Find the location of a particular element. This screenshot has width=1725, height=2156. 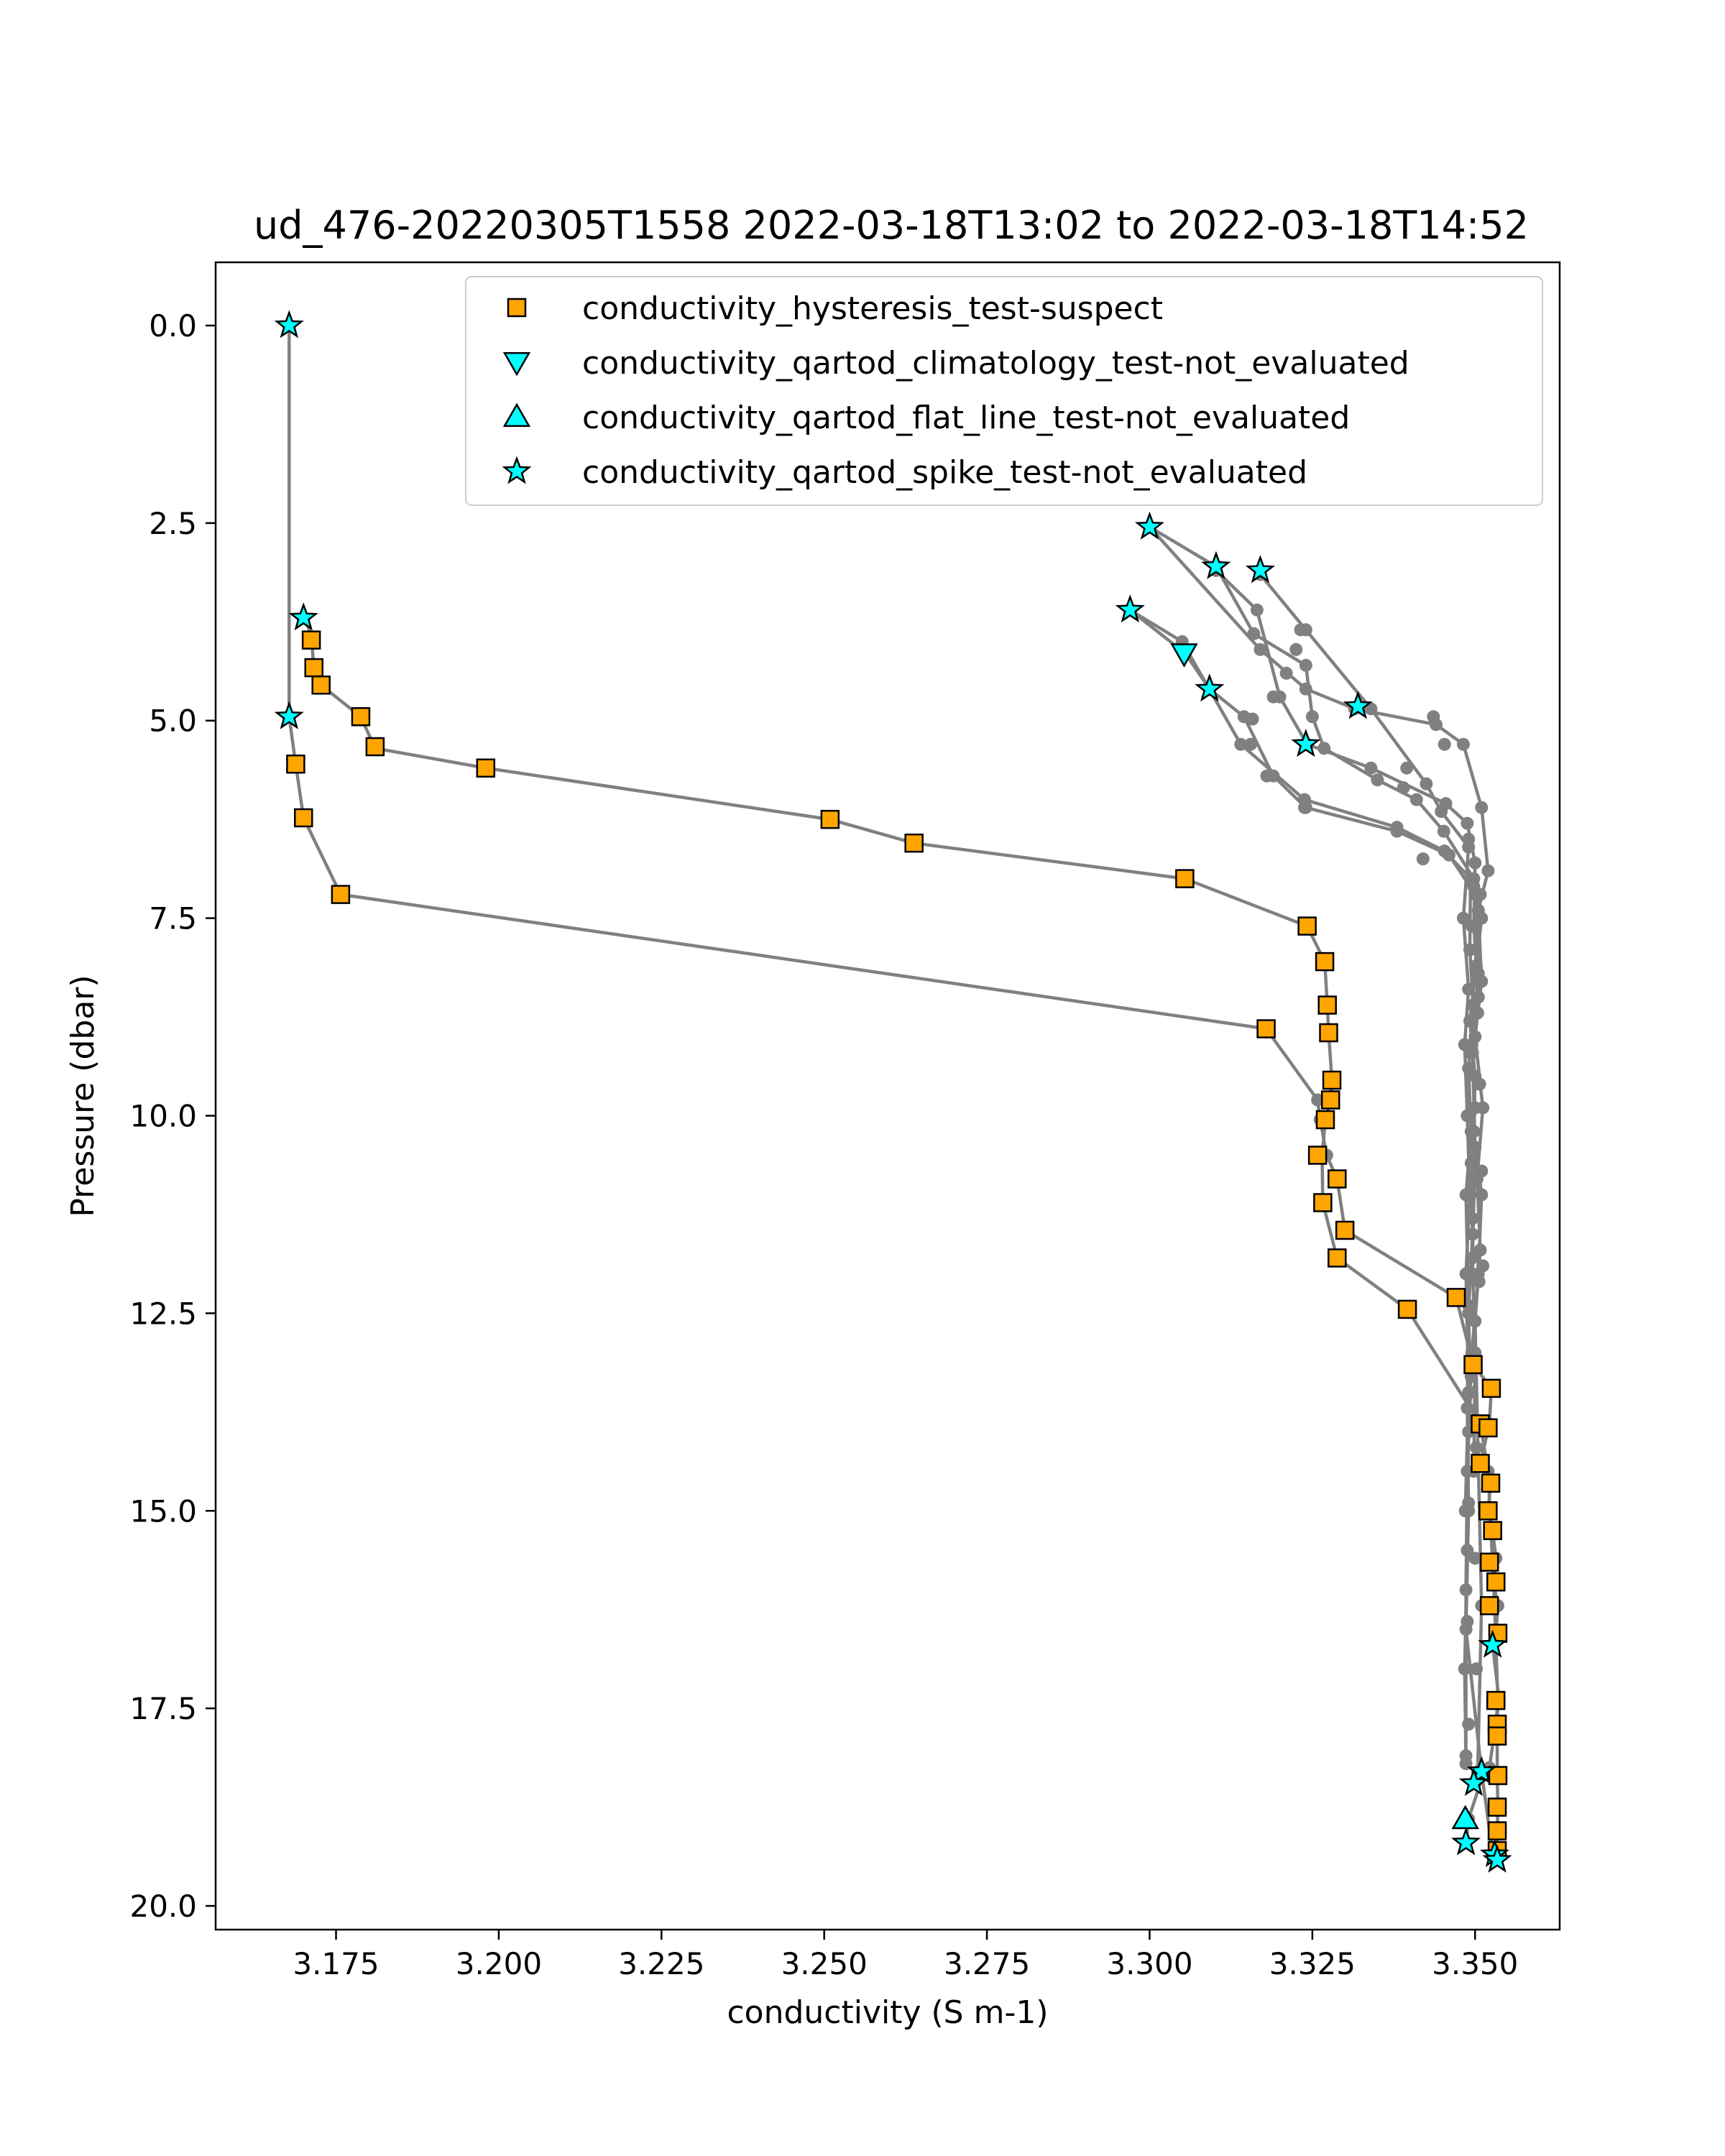

x-tick-label: 3.275 is located at coordinates (987, 1964).